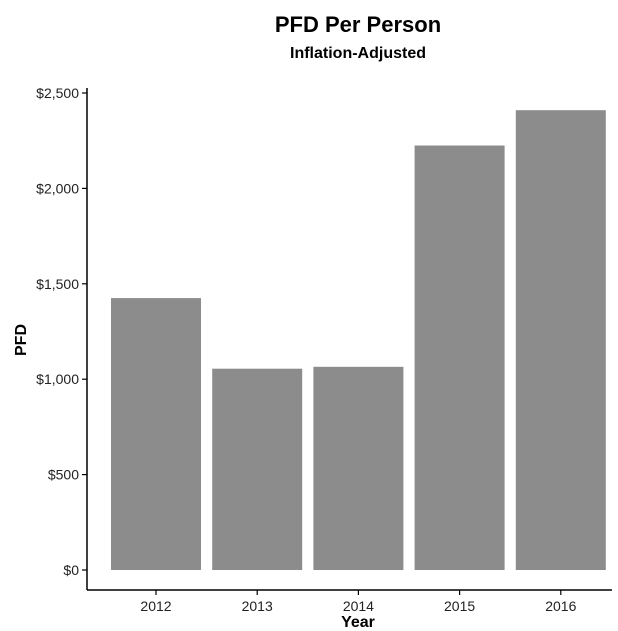  I want to click on x-axis-label: Year, so click(358, 622).